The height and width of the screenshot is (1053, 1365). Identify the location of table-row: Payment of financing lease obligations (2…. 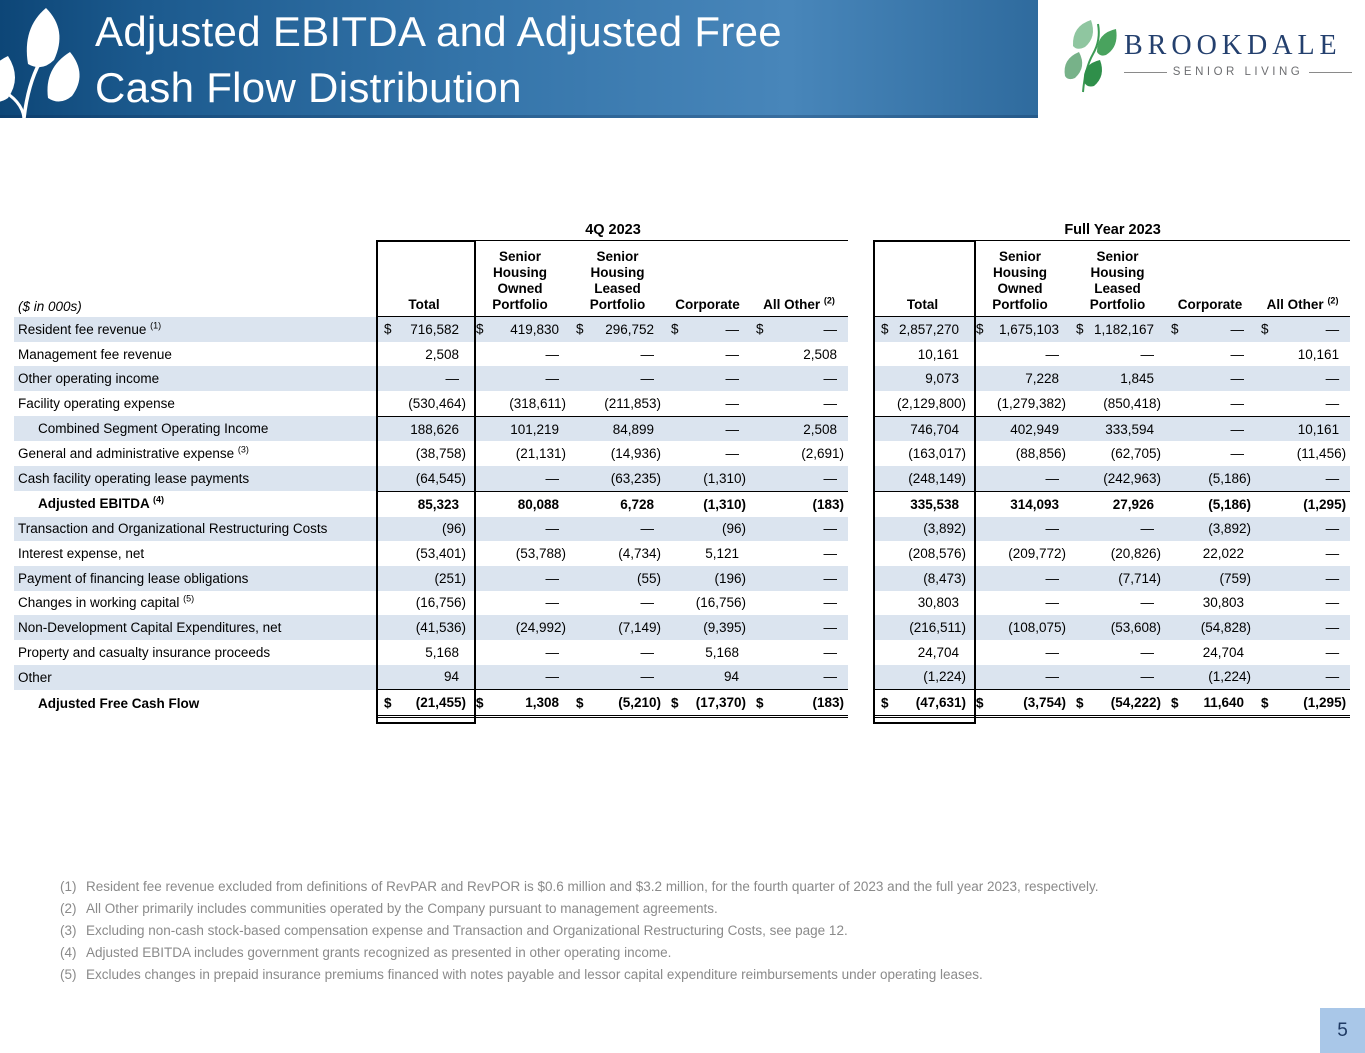
(682, 578).